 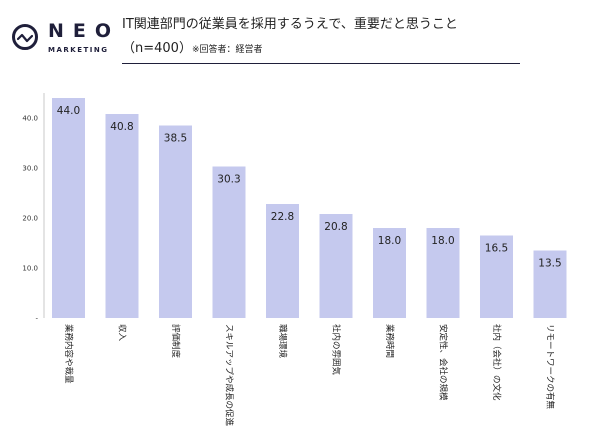 I want to click on y-tick-label: 10.0, so click(x=30, y=269).